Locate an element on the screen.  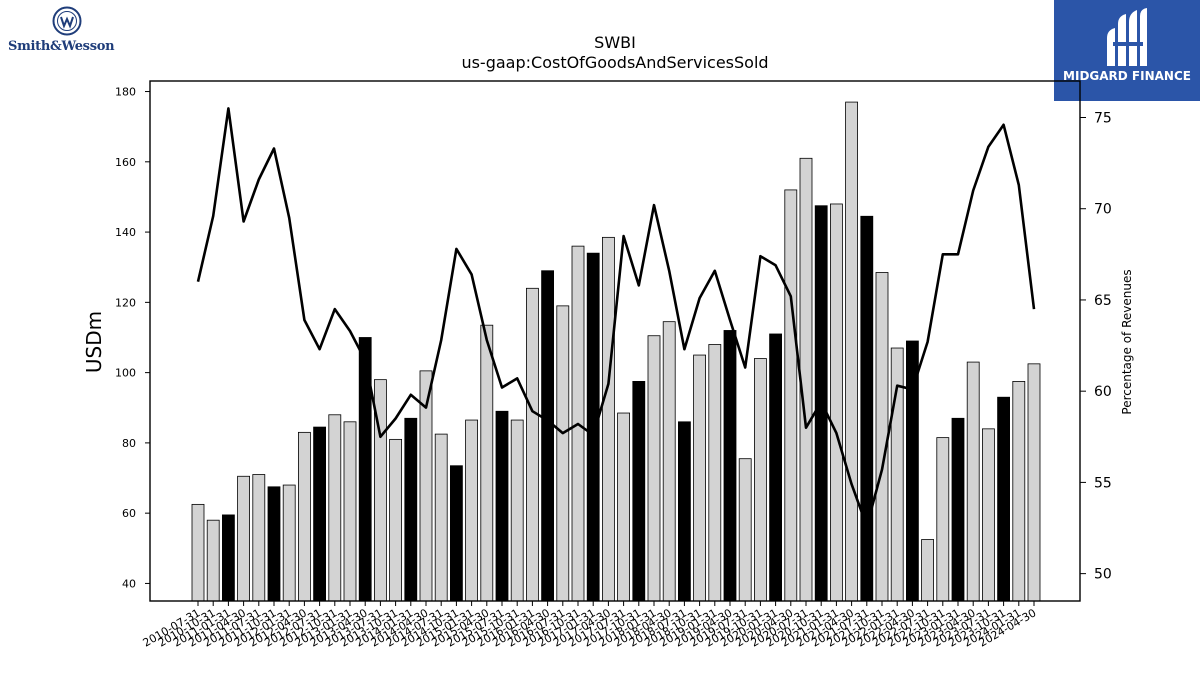
y2-tick-label: 50 is located at coordinates (1103, 575).